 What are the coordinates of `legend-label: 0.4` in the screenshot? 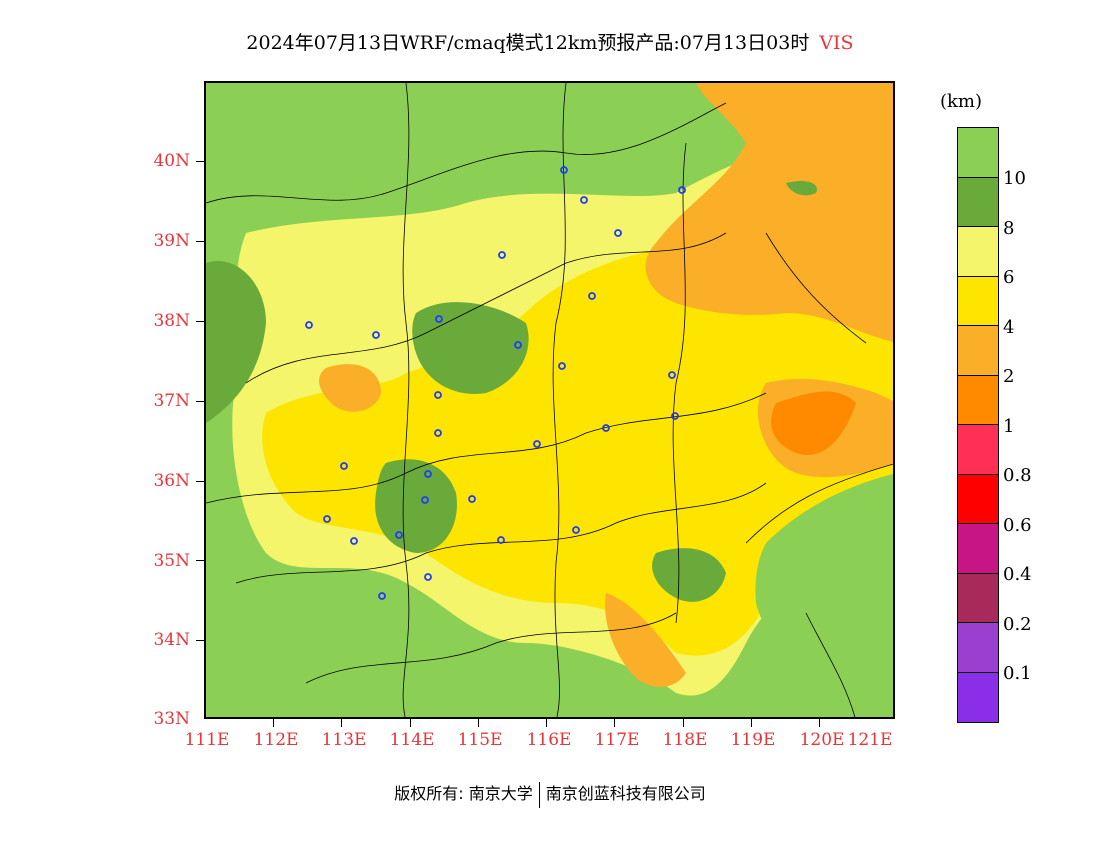 It's located at (1017, 574).